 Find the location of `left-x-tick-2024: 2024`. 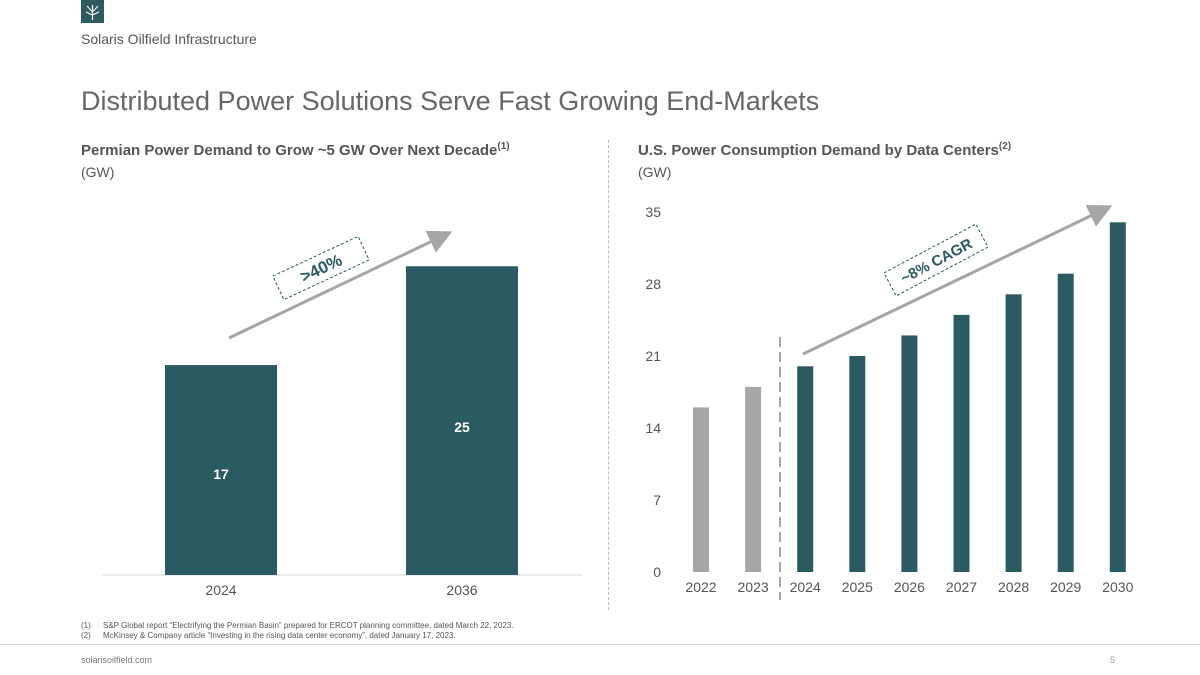

left-x-tick-2024: 2024 is located at coordinates (220, 590).